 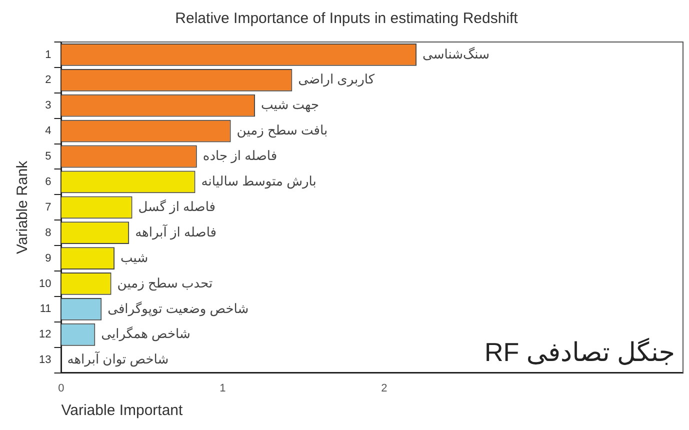 I want to click on y-tick-label: 7, so click(x=48, y=207).